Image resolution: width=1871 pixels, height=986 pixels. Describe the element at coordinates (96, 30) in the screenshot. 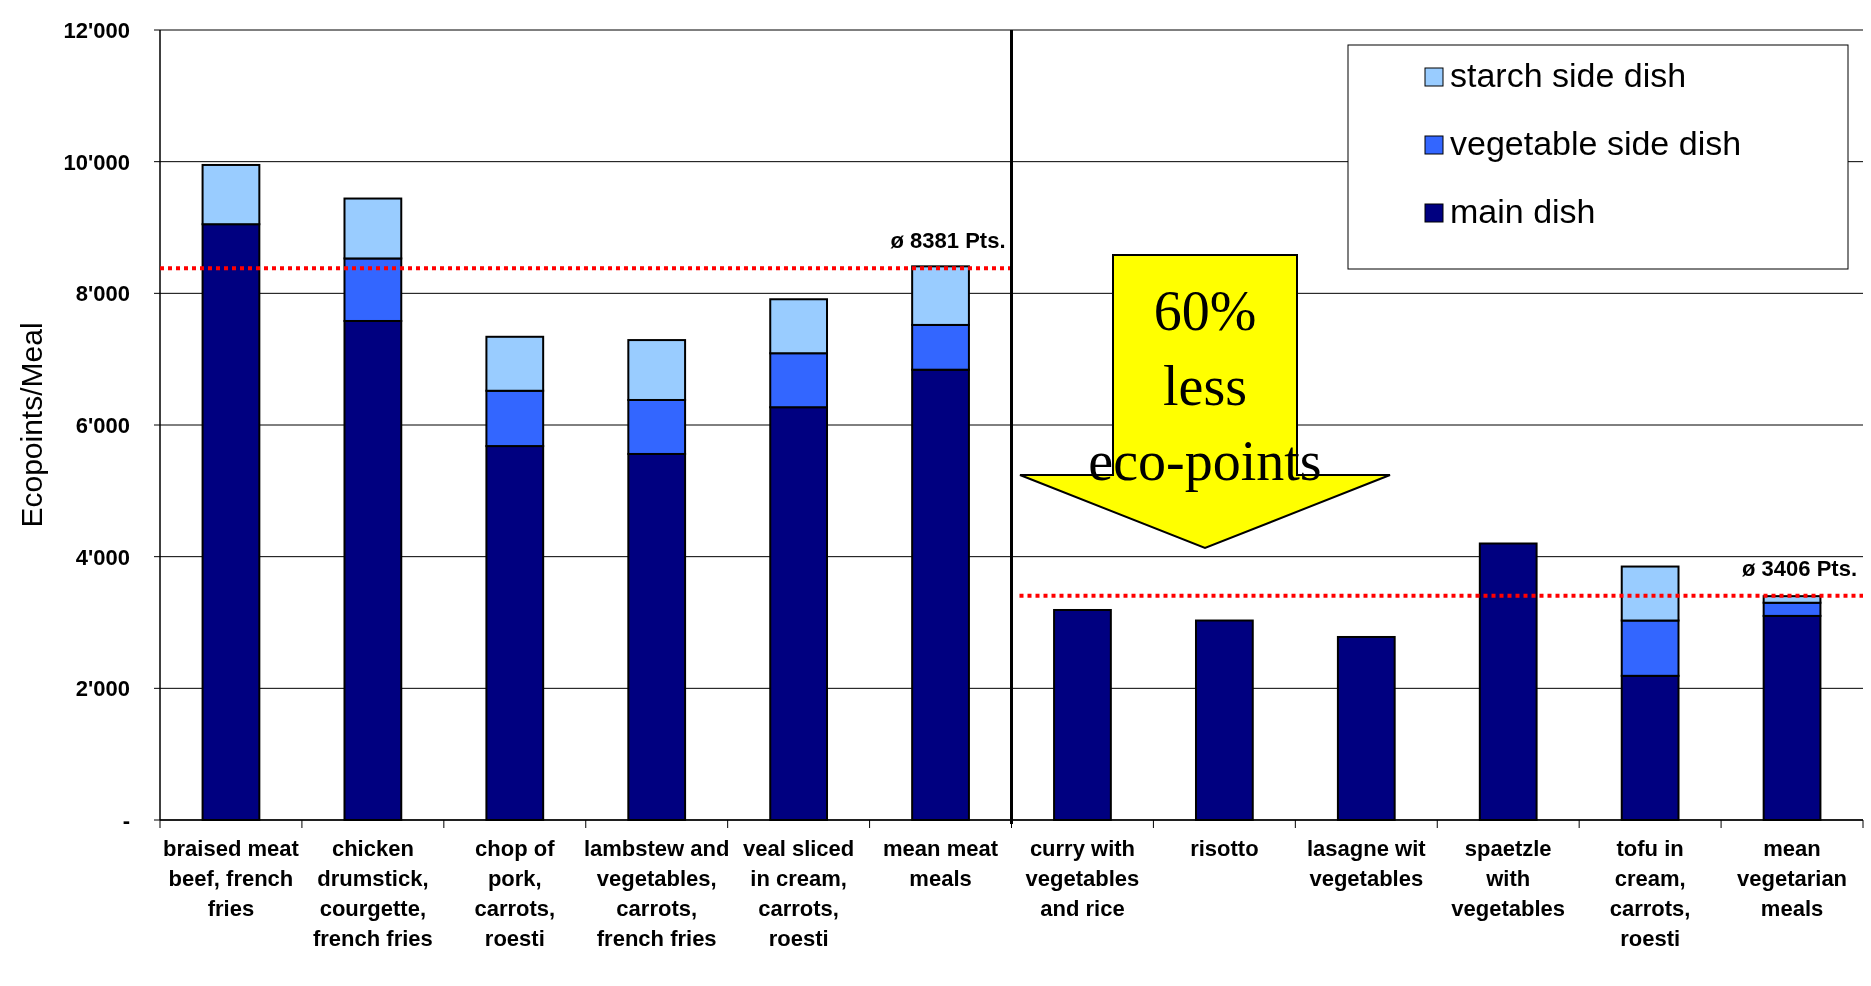

I see `y-tick-label: 12'000` at that location.